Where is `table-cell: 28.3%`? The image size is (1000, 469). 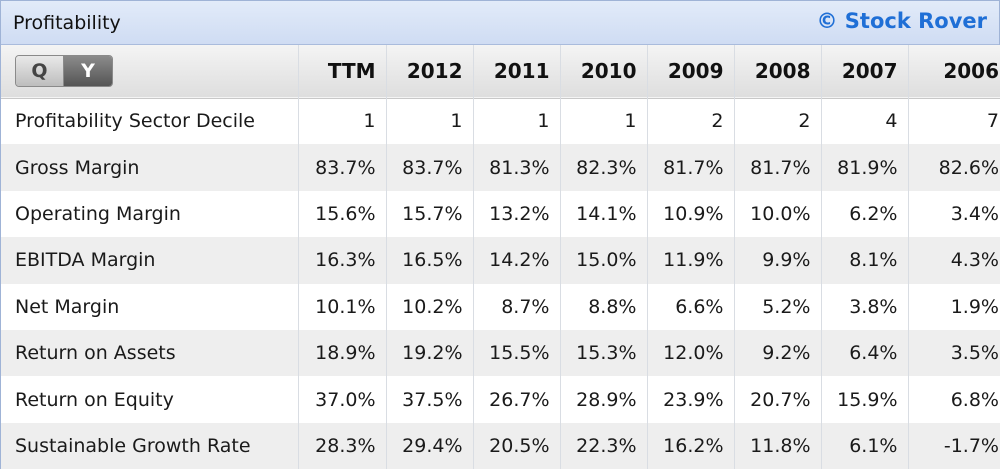
table-cell: 28.3% is located at coordinates (342, 445).